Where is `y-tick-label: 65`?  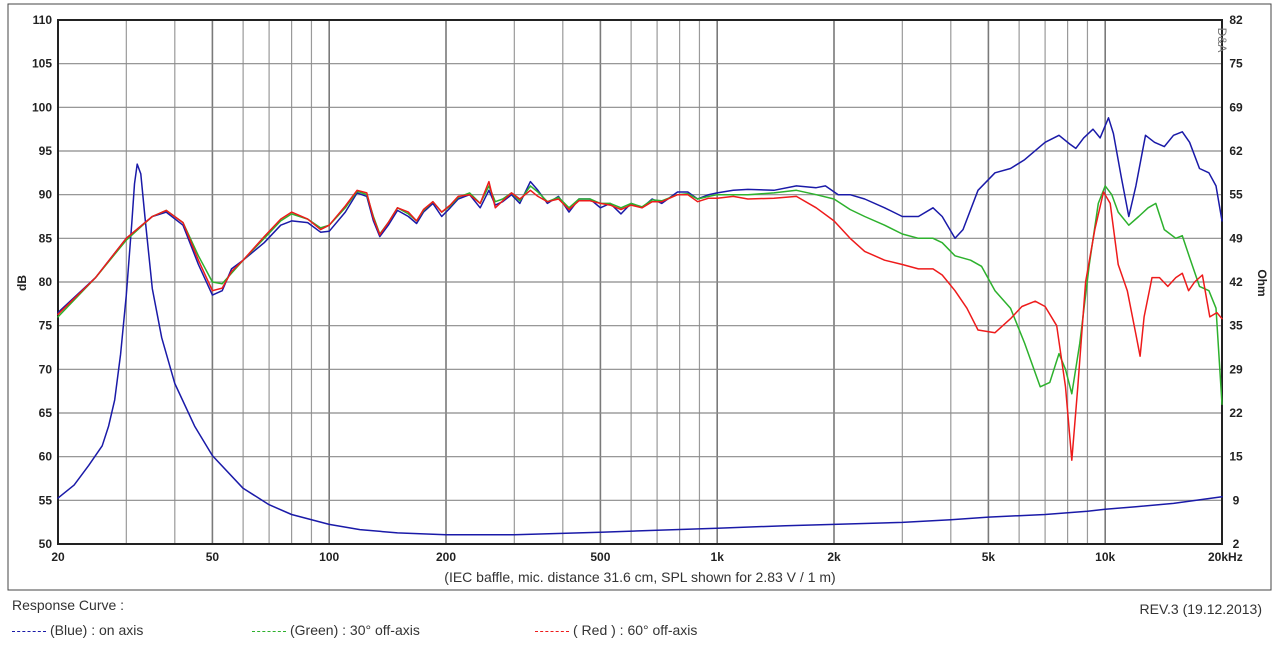
y-tick-label: 65 is located at coordinates (46, 413).